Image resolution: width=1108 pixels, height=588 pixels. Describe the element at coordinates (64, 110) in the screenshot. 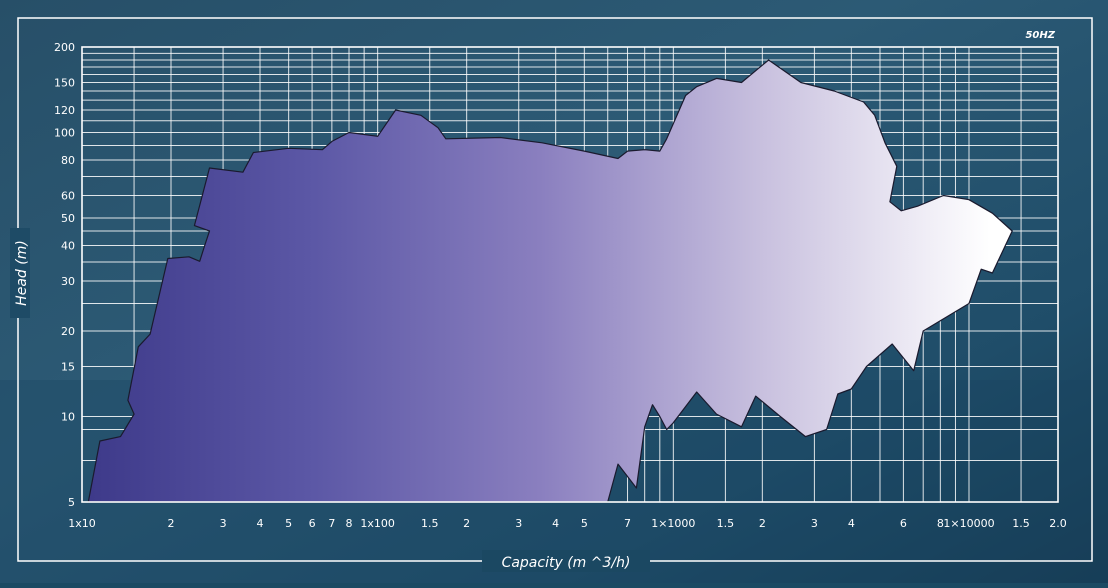

I see `y-tick-label: 120` at that location.